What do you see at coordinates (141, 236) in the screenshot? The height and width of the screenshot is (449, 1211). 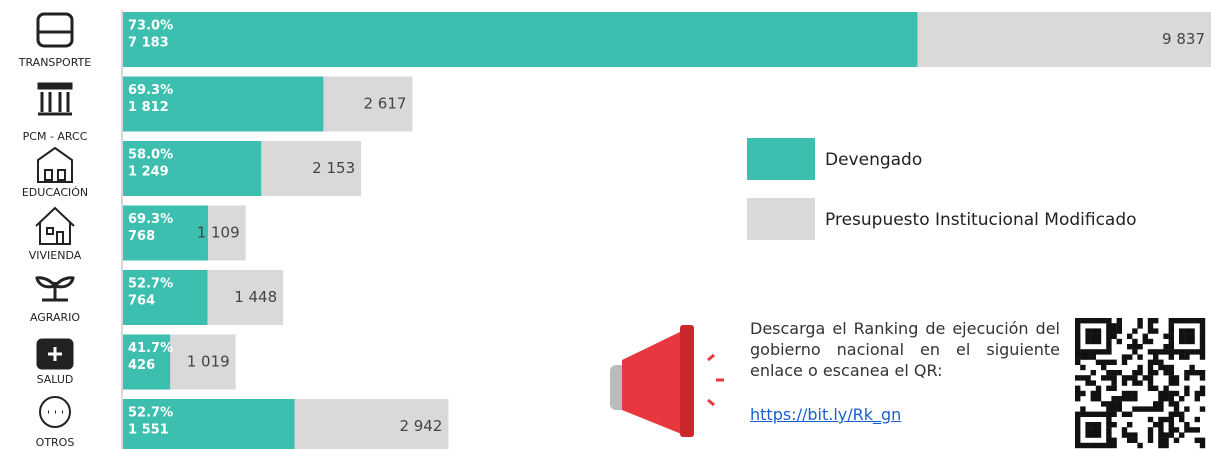 I see `devengado-label: 768` at bounding box center [141, 236].